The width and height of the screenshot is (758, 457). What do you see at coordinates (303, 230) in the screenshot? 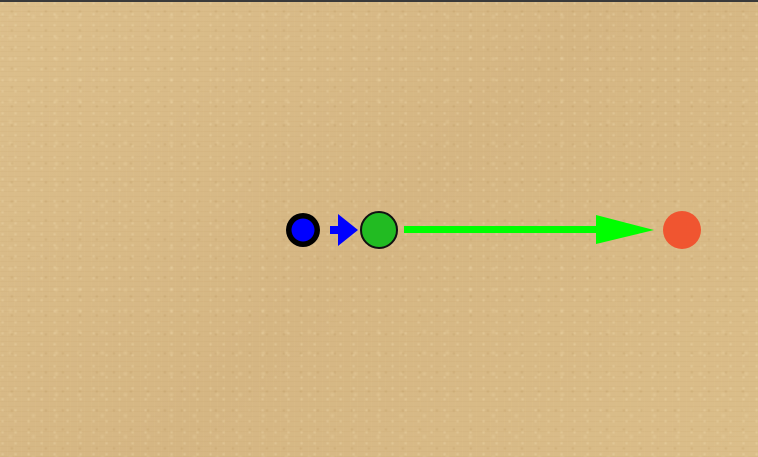
I see `player-piece-icon` at bounding box center [303, 230].